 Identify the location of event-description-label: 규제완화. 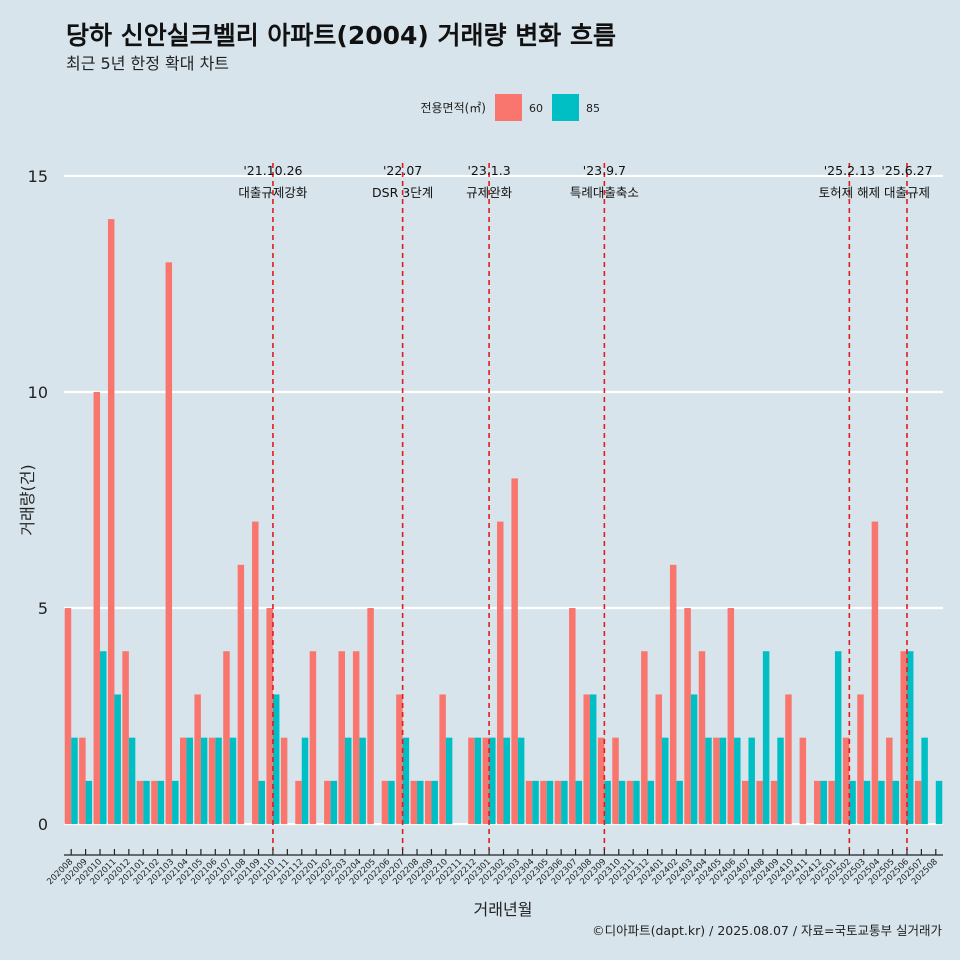
(489, 192).